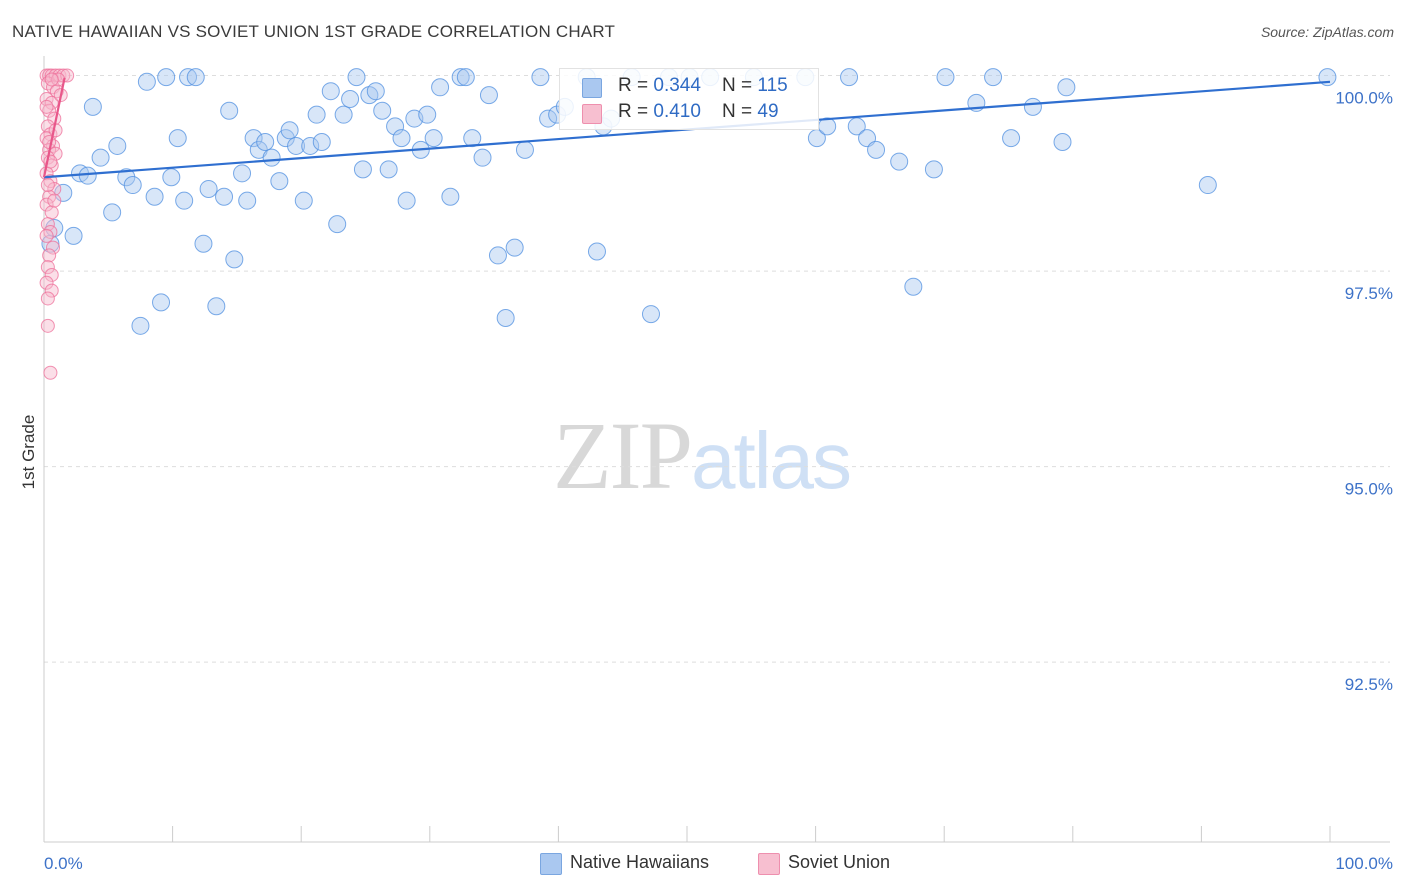  Describe the element at coordinates (689, 99) in the screenshot. I see `stats-legend: R = 0.344 N = 115 R = 0.410 N = 49` at that location.